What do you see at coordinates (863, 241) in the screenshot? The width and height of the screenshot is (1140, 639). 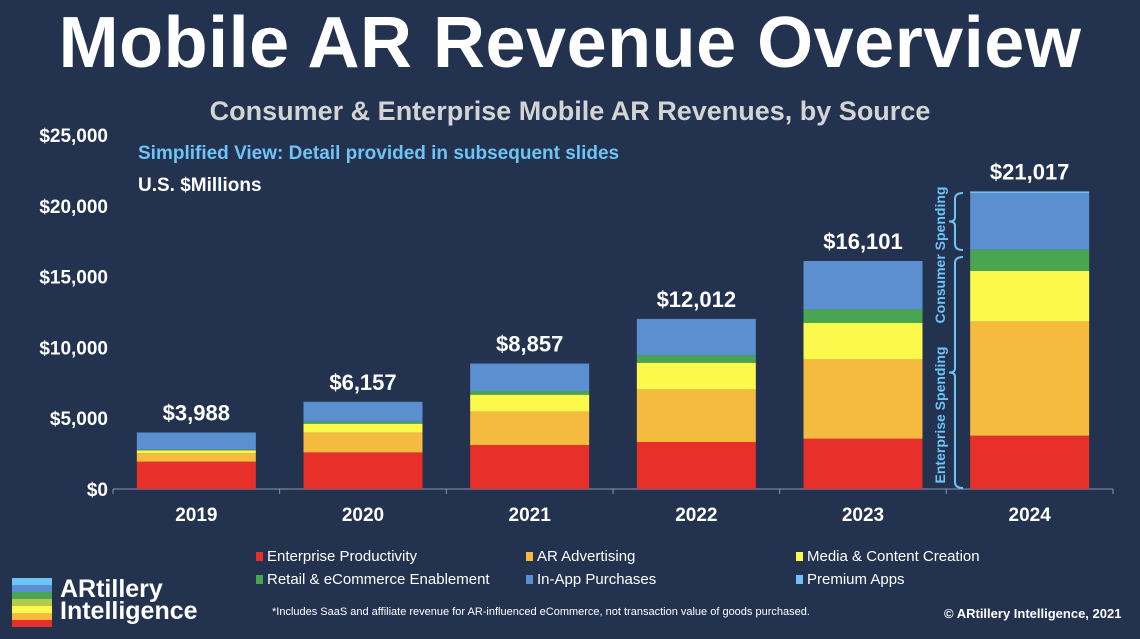 I see `total-label: $16,101` at bounding box center [863, 241].